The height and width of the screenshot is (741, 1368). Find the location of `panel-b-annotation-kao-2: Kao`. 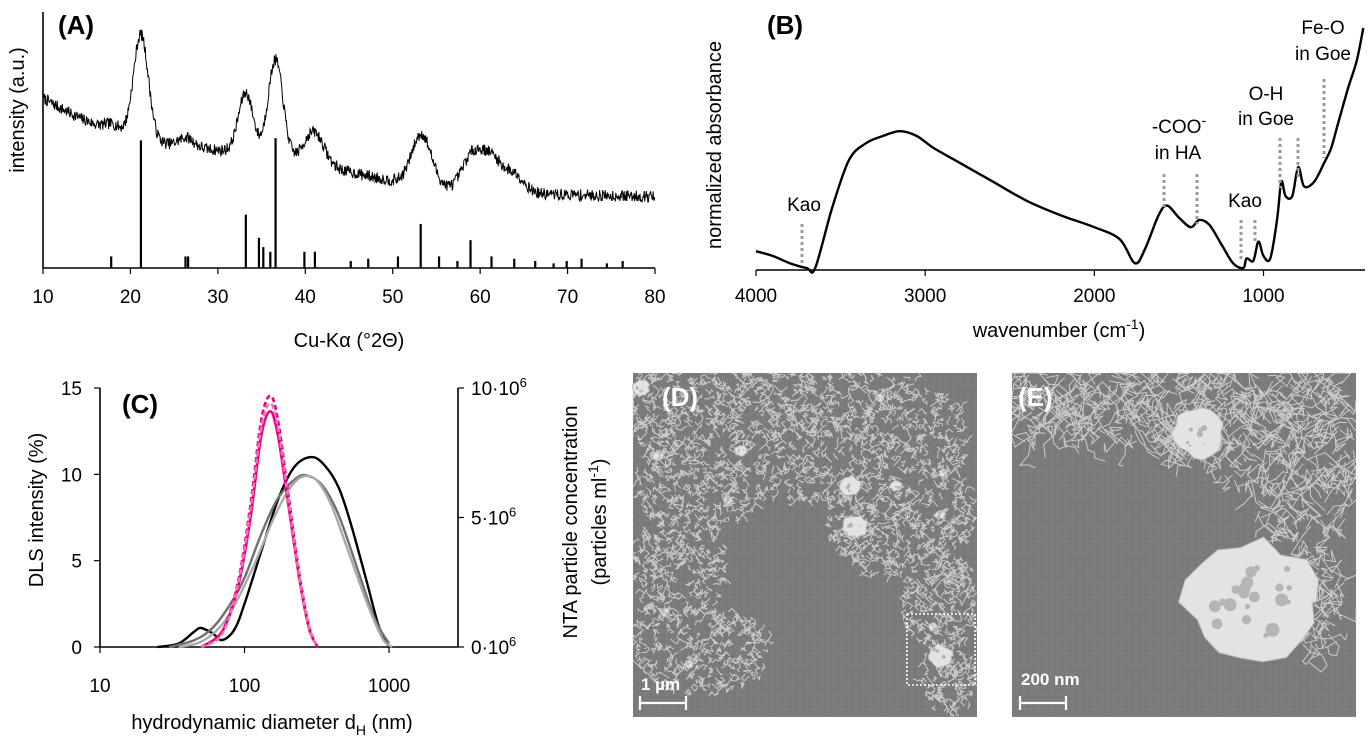

panel-b-annotation-kao-2: Kao is located at coordinates (1245, 201).